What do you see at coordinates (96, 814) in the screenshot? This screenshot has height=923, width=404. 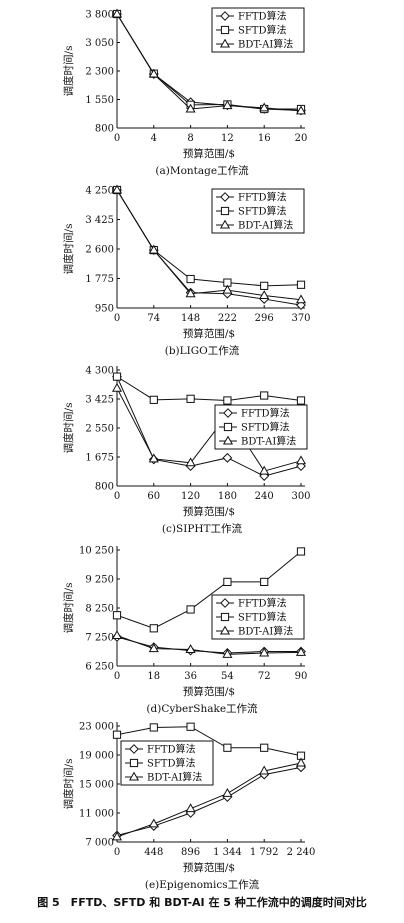 I see `y-tick-label: 11 000` at bounding box center [96, 814].